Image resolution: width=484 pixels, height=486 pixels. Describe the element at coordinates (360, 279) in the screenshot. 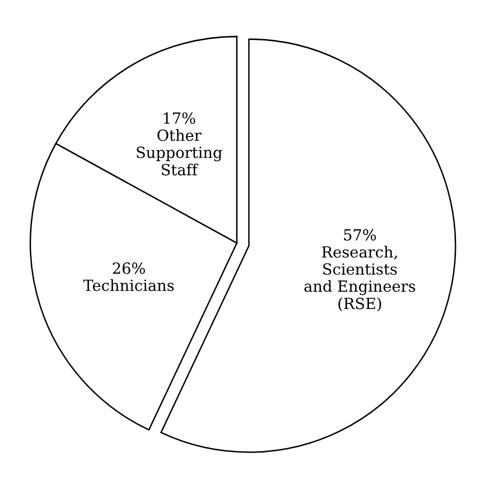

I see `slice-label: Research, Scientists and Engineers (RSE)` at that location.